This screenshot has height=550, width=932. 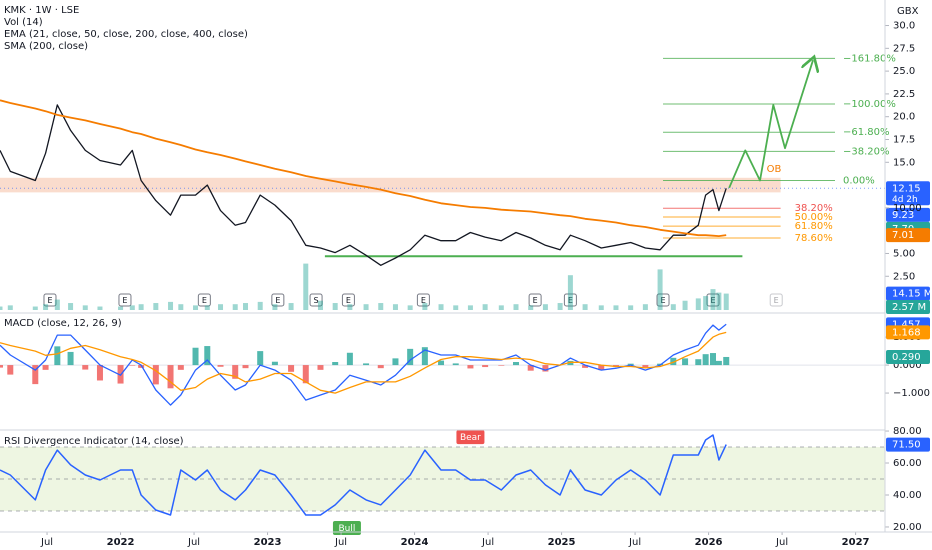 What do you see at coordinates (866, 151) in the screenshot?
I see `fib-label: −38.20%` at bounding box center [866, 151].